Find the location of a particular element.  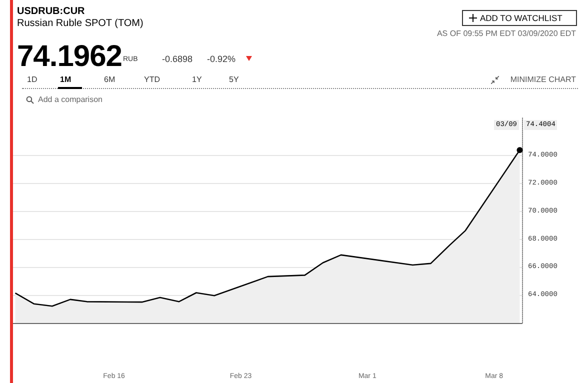

text: MINIMIZE CHART is located at coordinates (543, 79).